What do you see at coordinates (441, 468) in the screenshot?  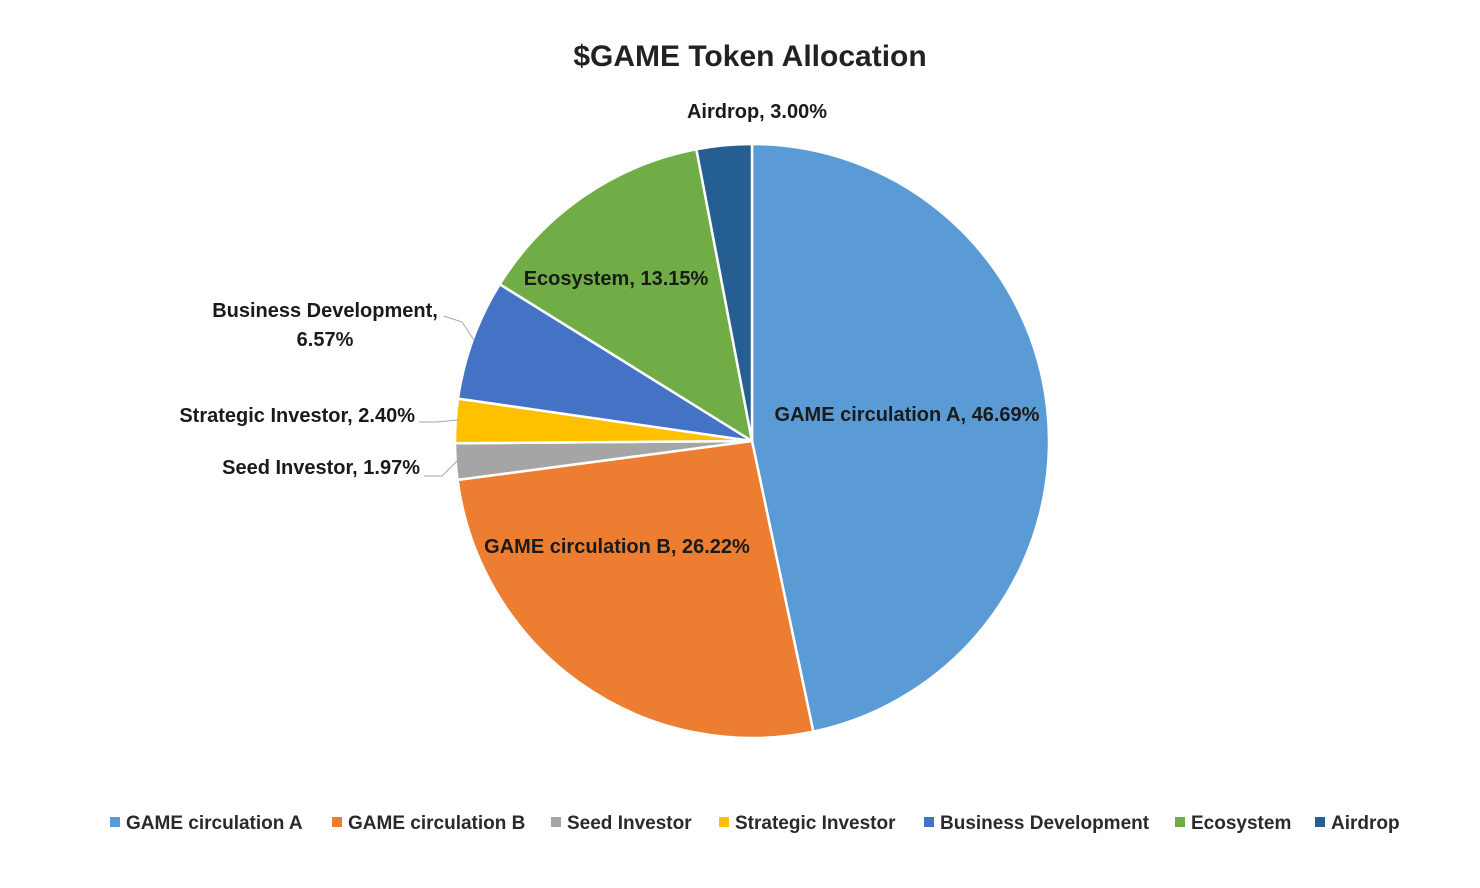 I see `leader-line-seed-investor` at bounding box center [441, 468].